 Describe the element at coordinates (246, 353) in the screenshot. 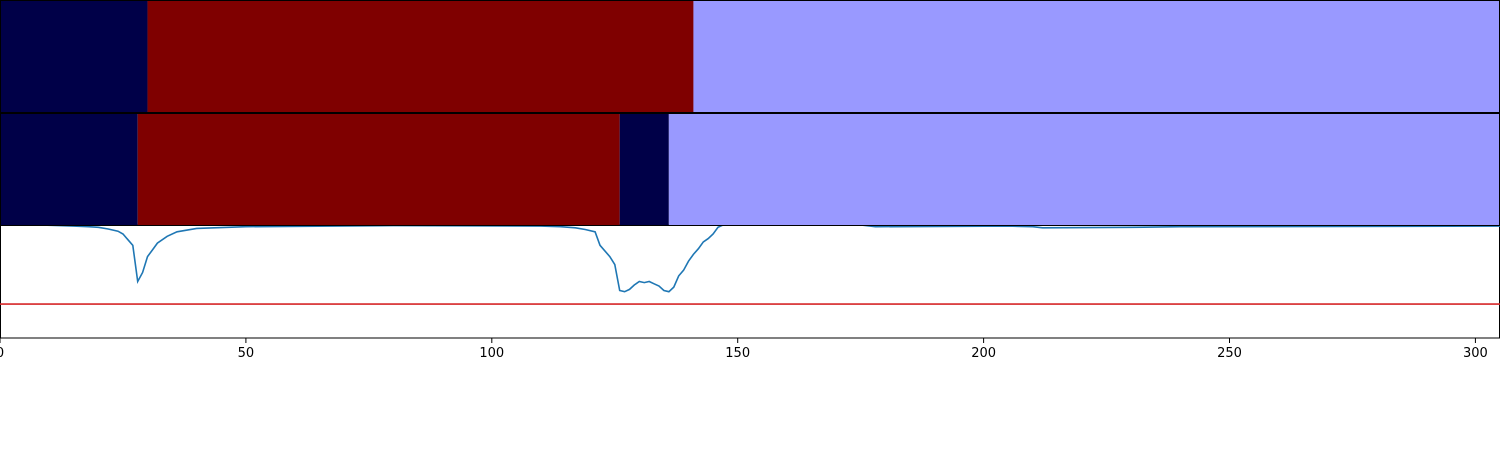

I see `x-tick-label-50: 50` at that location.